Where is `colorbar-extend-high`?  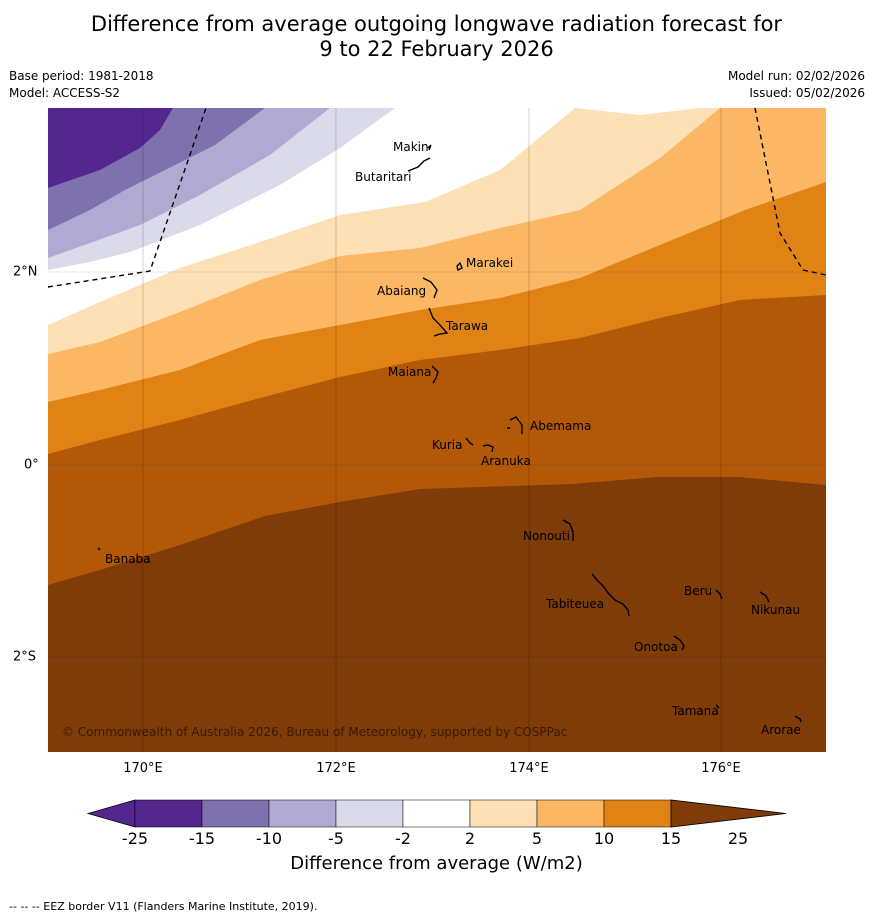
colorbar-extend-high is located at coordinates (728, 813).